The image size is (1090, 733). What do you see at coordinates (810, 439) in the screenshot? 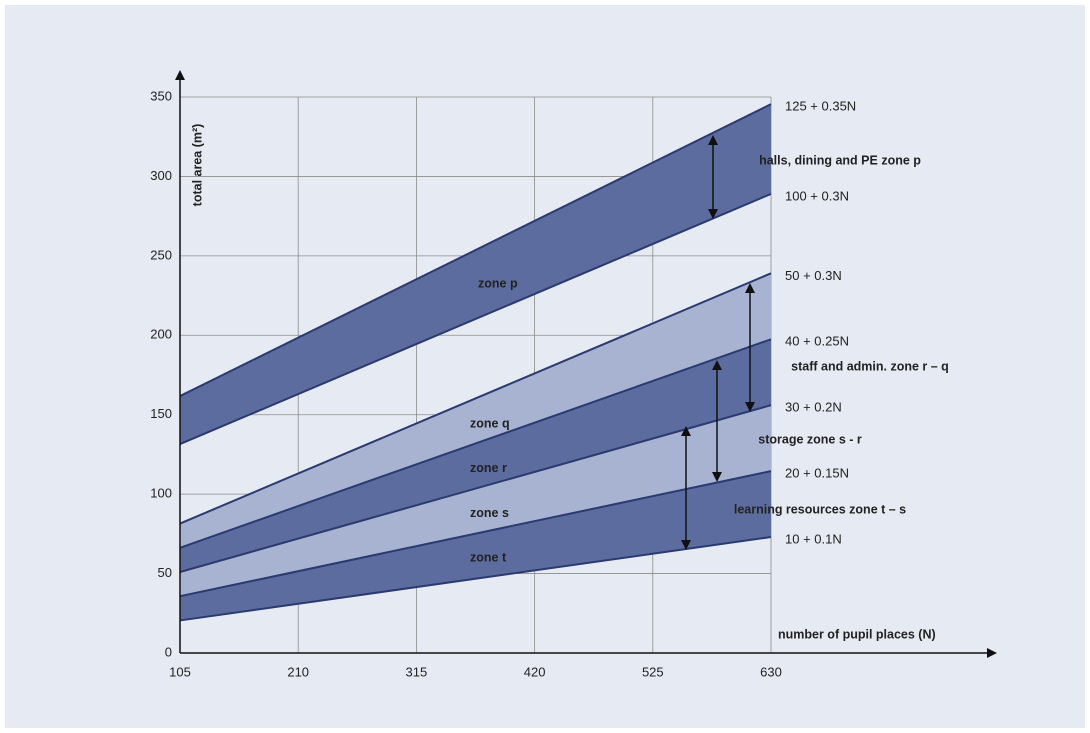
I see `annotation: storage zone s - r` at bounding box center [810, 439].